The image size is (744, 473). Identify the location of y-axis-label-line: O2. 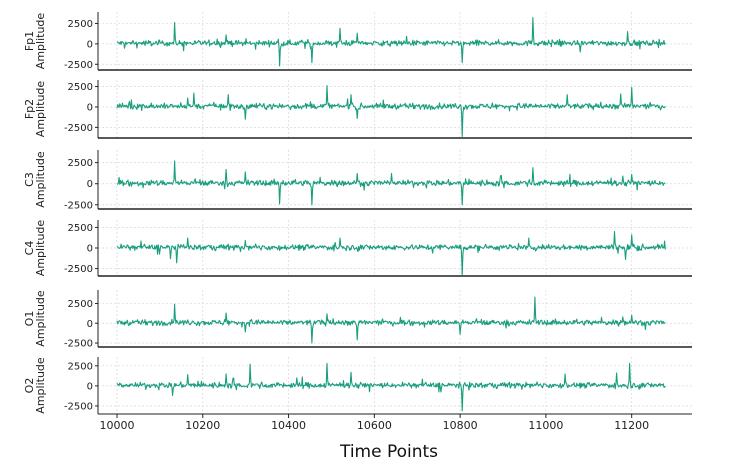
(29, 386).